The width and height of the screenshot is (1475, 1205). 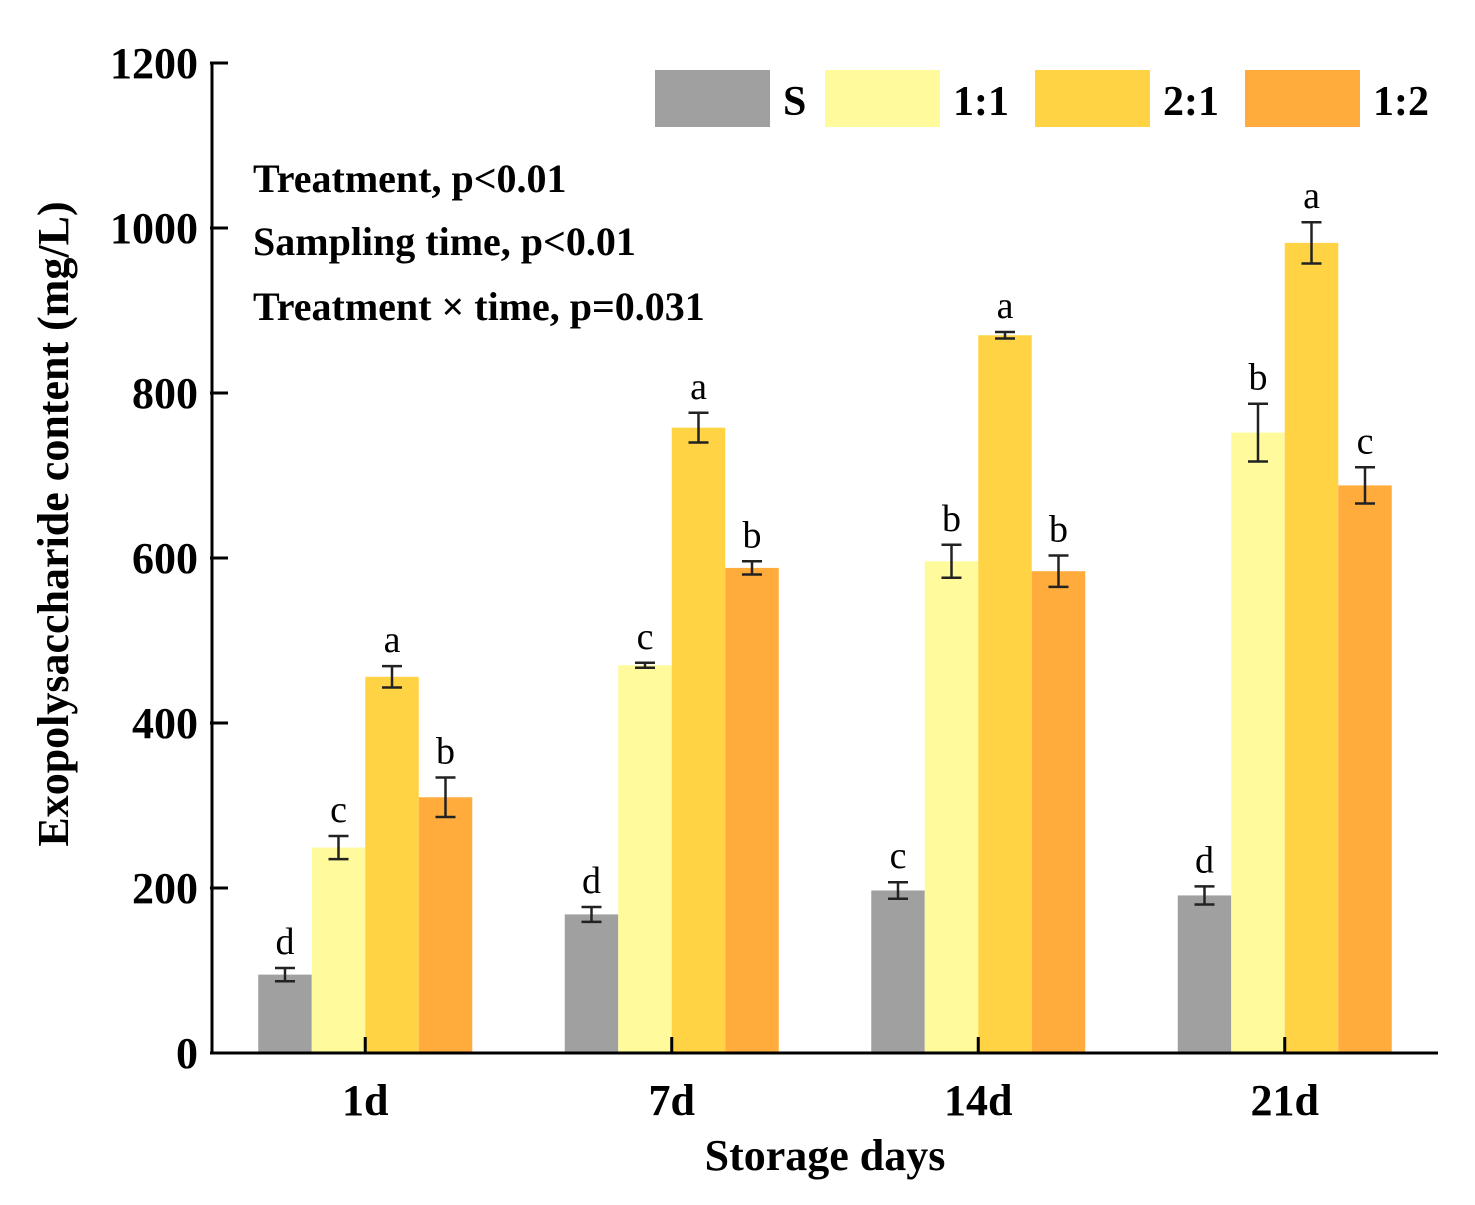 What do you see at coordinates (187, 1053) in the screenshot?
I see `y-tick-label-0: 0` at bounding box center [187, 1053].